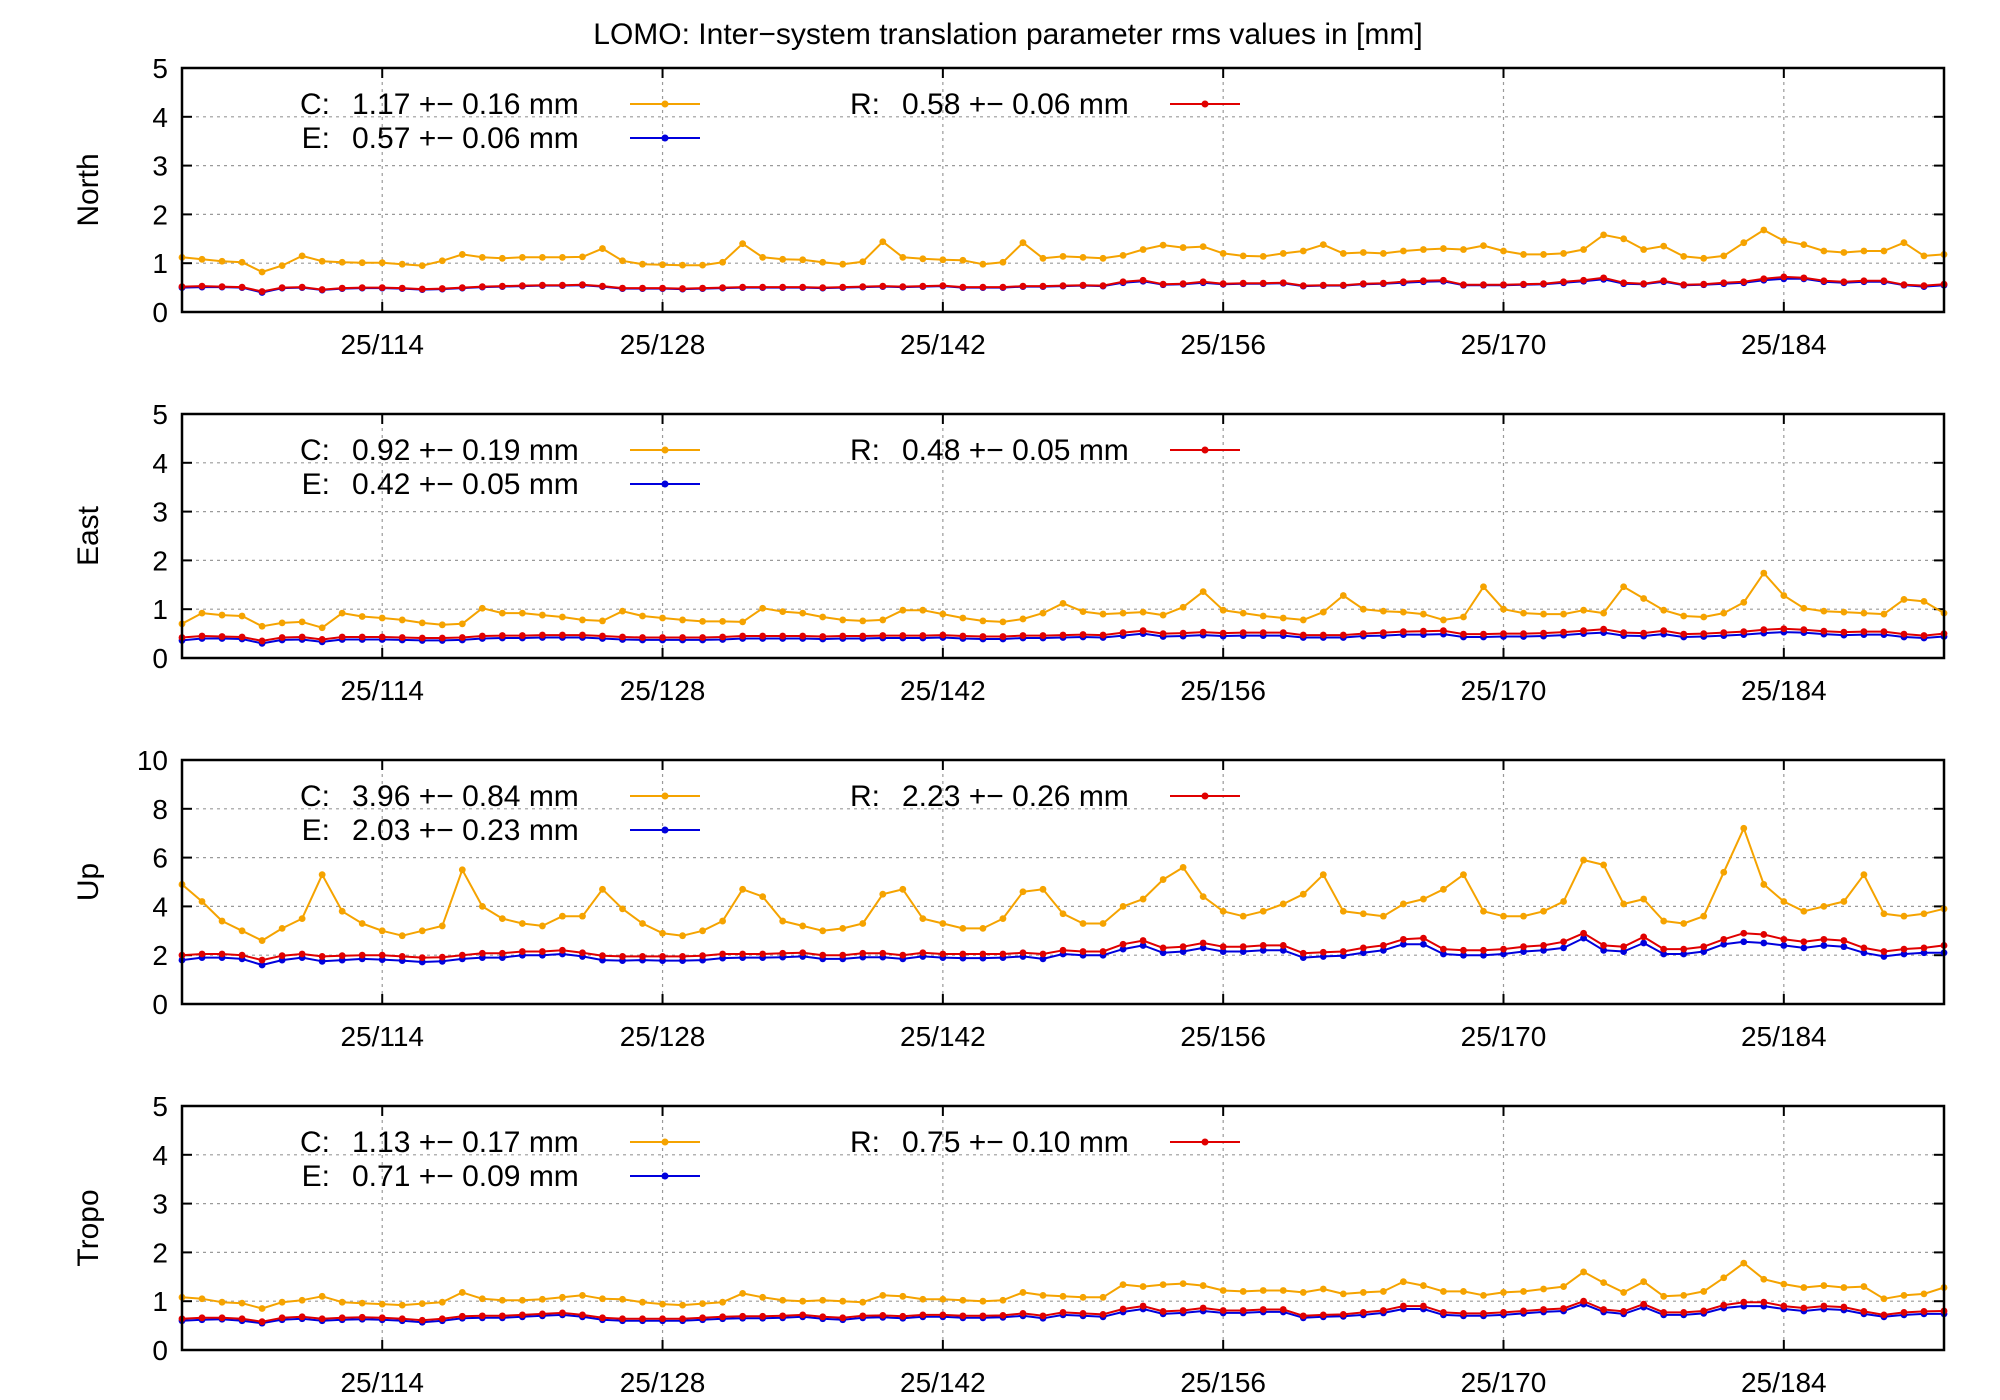  What do you see at coordinates (865, 450) in the screenshot?
I see `legend-key-R: R:` at bounding box center [865, 450].